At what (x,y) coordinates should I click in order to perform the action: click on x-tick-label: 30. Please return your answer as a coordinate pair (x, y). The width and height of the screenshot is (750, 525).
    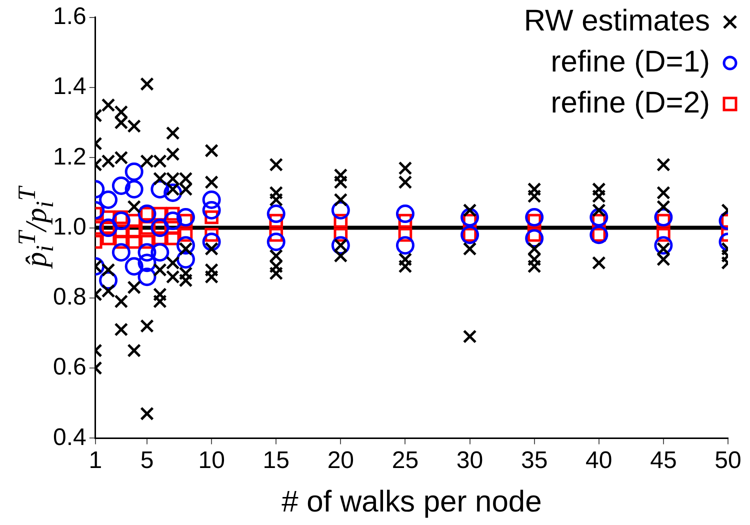
    Looking at the image, I should click on (470, 460).